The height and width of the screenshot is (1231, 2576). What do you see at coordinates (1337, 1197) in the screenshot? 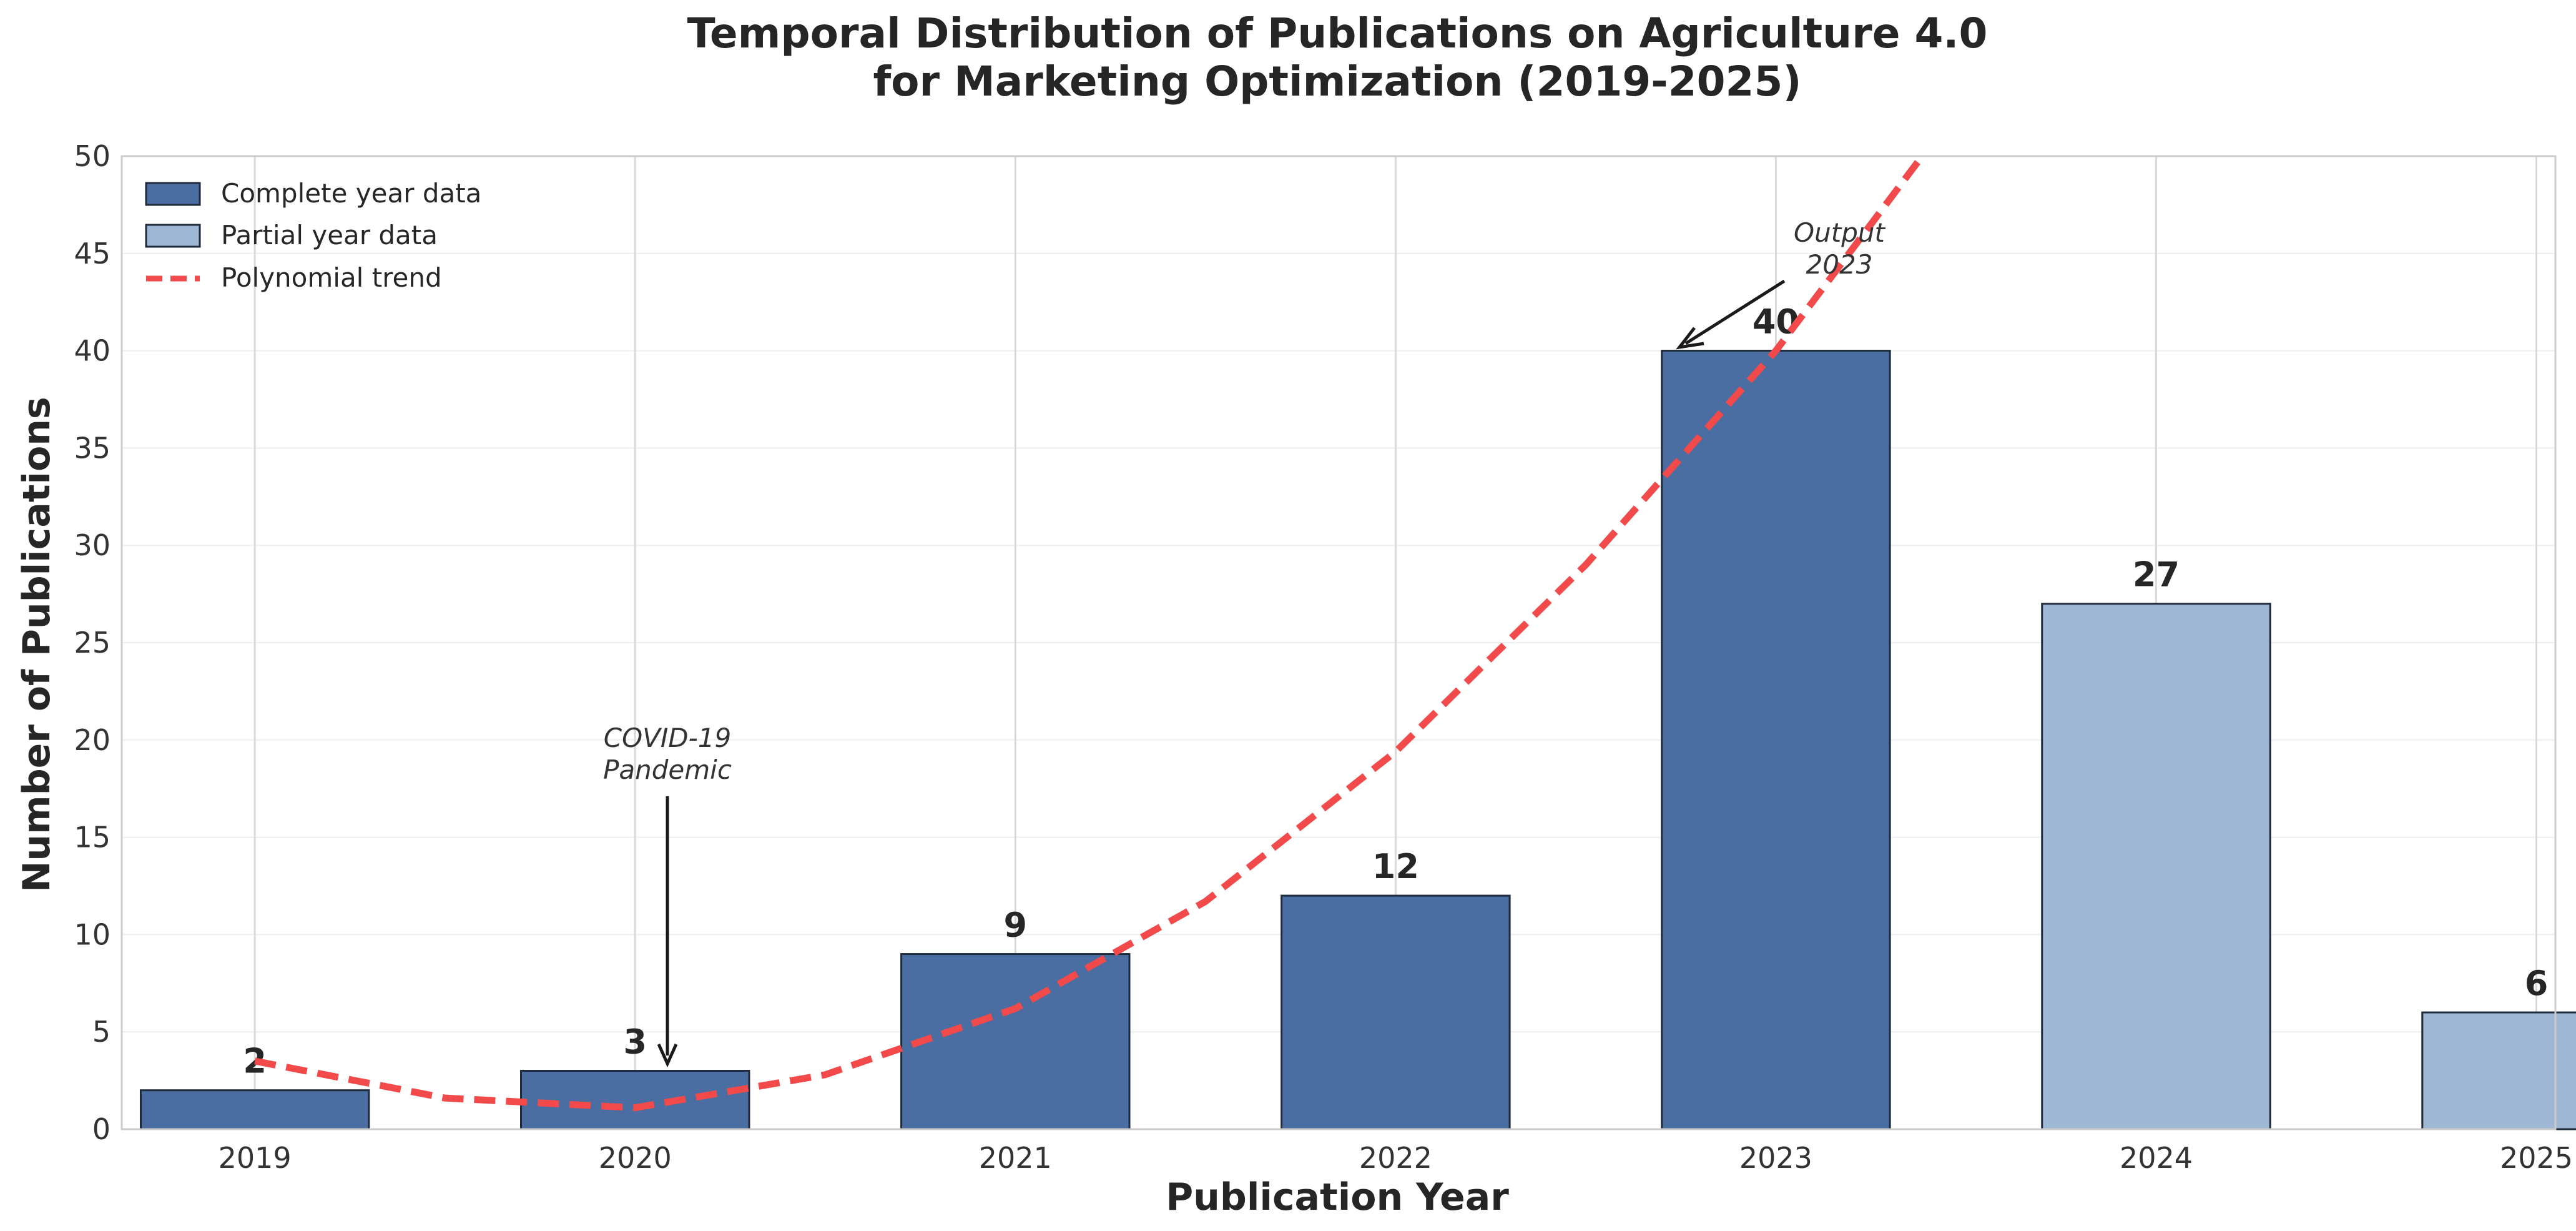
I see `x-axis-label: Publication Year` at bounding box center [1337, 1197].